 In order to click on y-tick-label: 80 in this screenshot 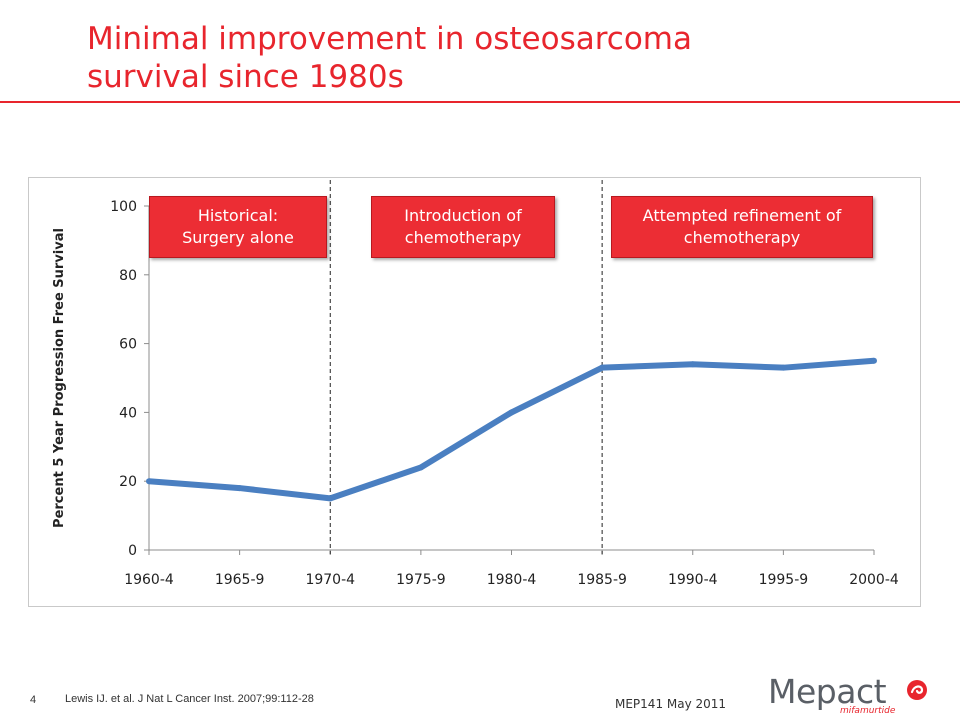, I will do `click(128, 276)`.